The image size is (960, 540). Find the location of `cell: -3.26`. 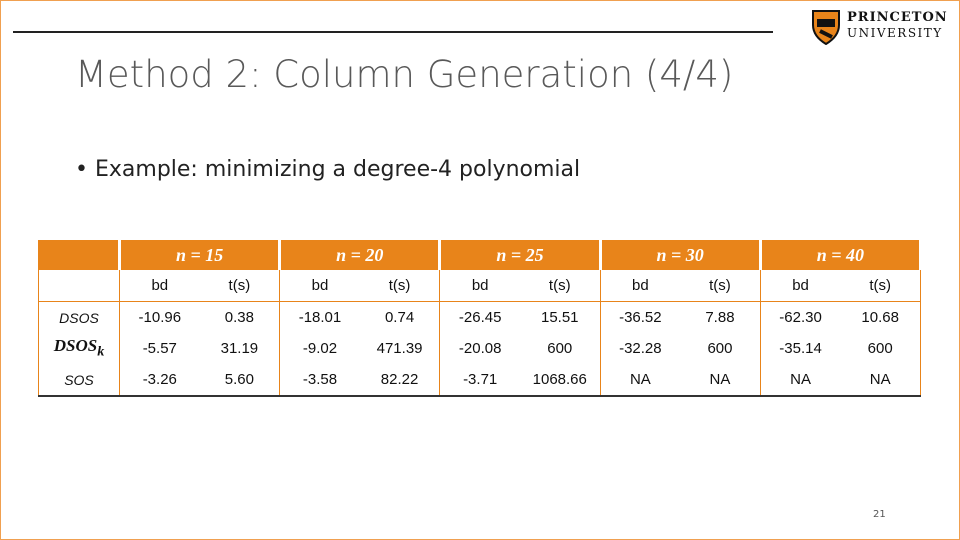

cell: -3.26 is located at coordinates (159, 380).